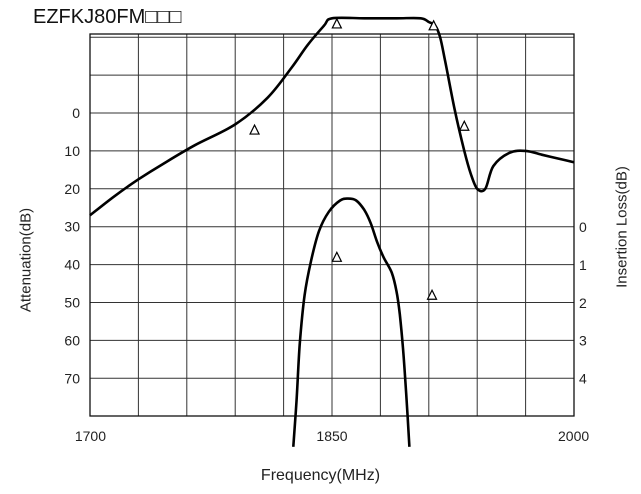 This screenshot has width=641, height=494. What do you see at coordinates (583, 227) in the screenshot?
I see `y-tick-label-right: 0` at bounding box center [583, 227].